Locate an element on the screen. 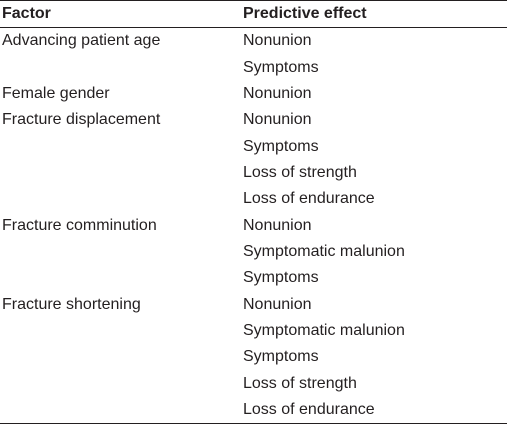 This screenshot has width=507, height=424. factor-cell: Fracture comminution is located at coordinates (79, 225).